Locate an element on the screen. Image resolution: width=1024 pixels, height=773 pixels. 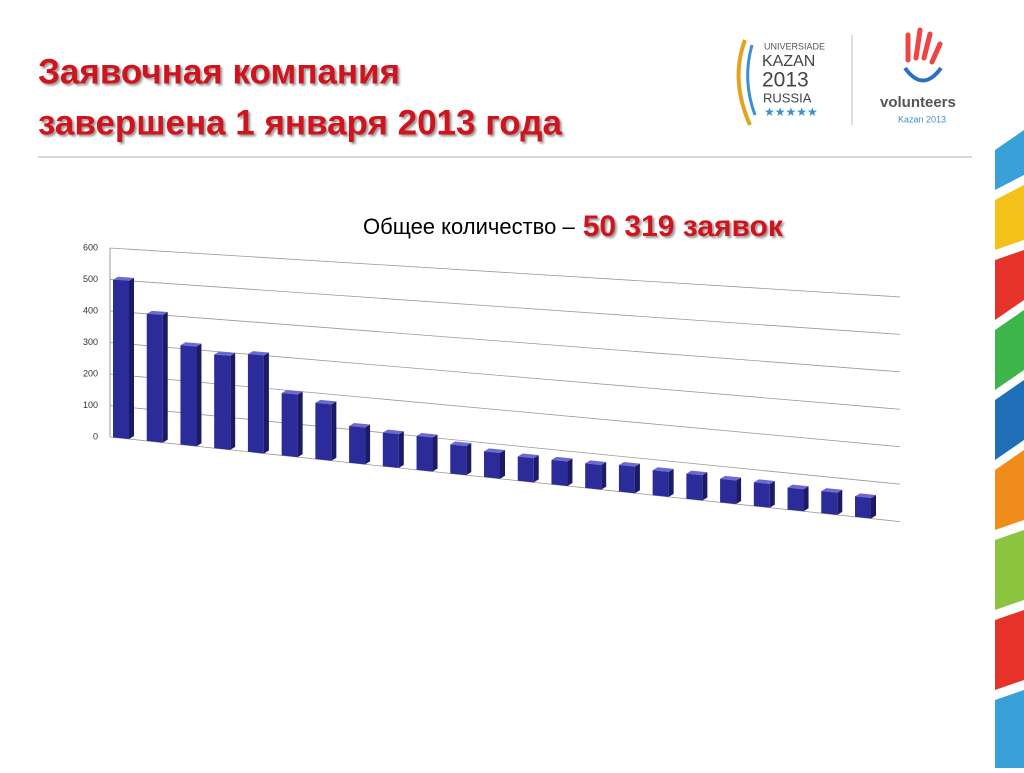
y-tick-label: 0 is located at coordinates (95, 436).